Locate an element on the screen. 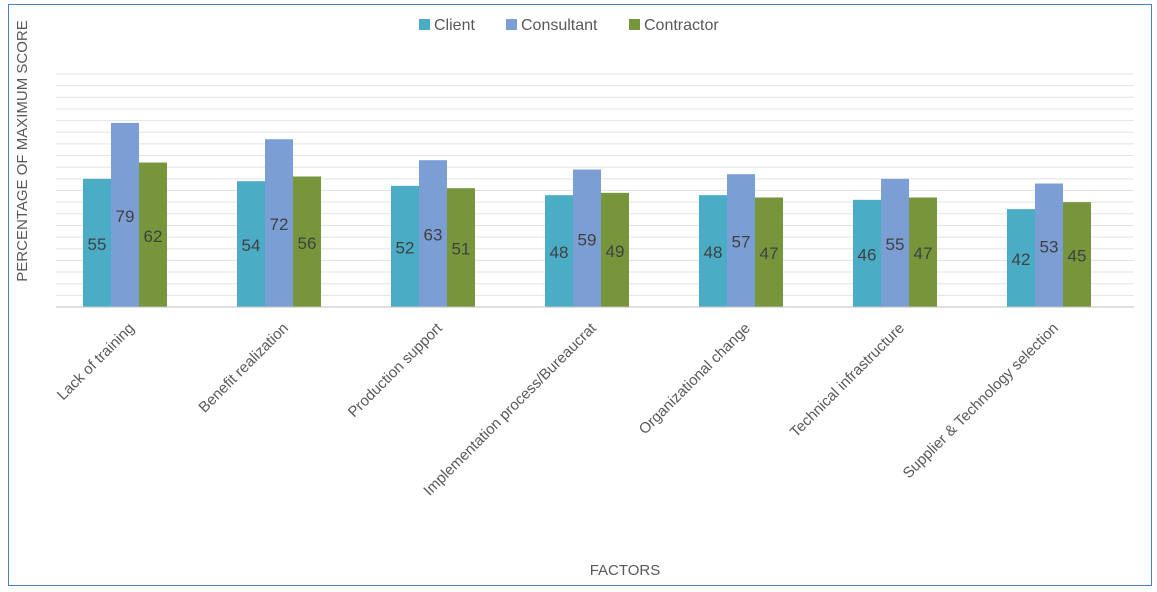 This screenshot has height=592, width=1157. data-label: 52 is located at coordinates (405, 247).